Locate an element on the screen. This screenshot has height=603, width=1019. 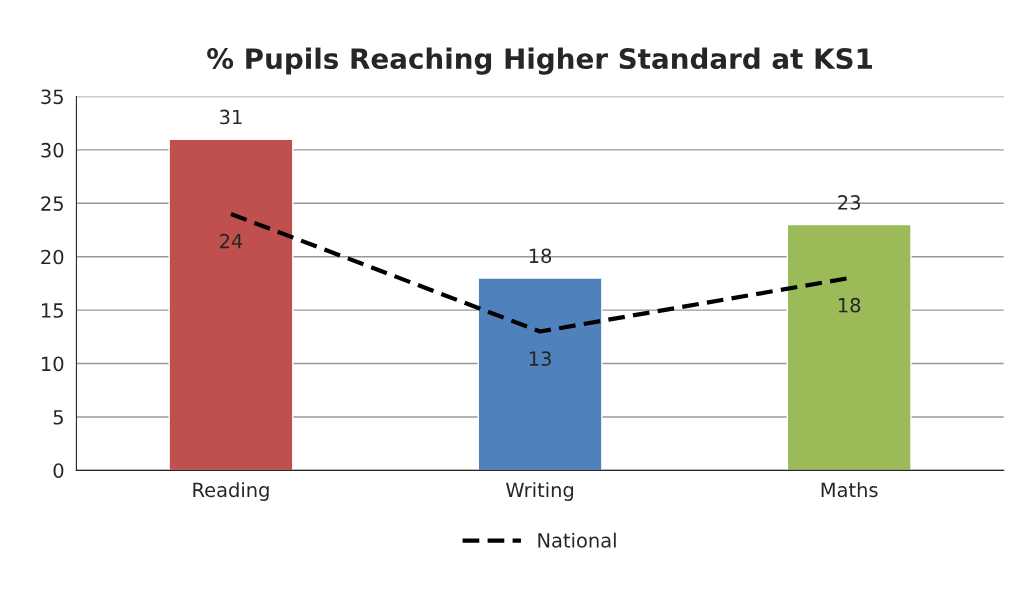
data-label: 13 is located at coordinates (540, 358).